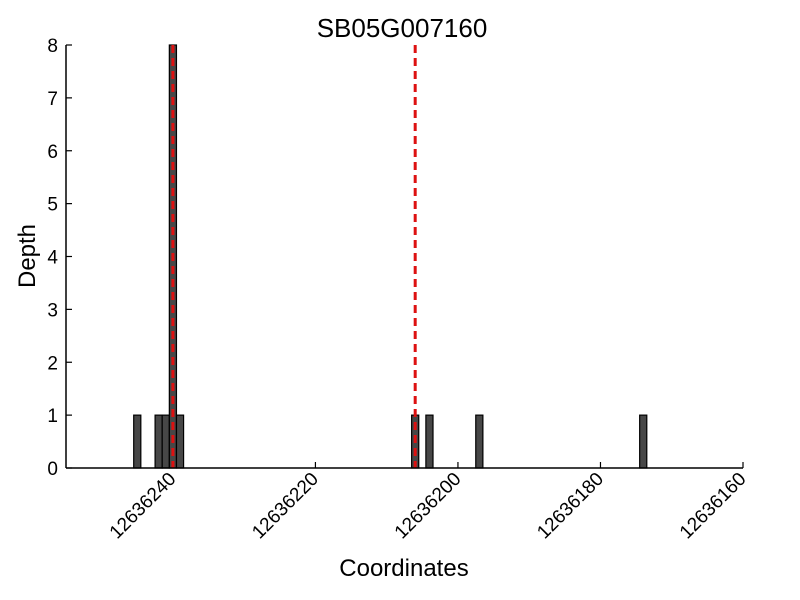  I want to click on y-tick-label: 0, so click(52, 469).